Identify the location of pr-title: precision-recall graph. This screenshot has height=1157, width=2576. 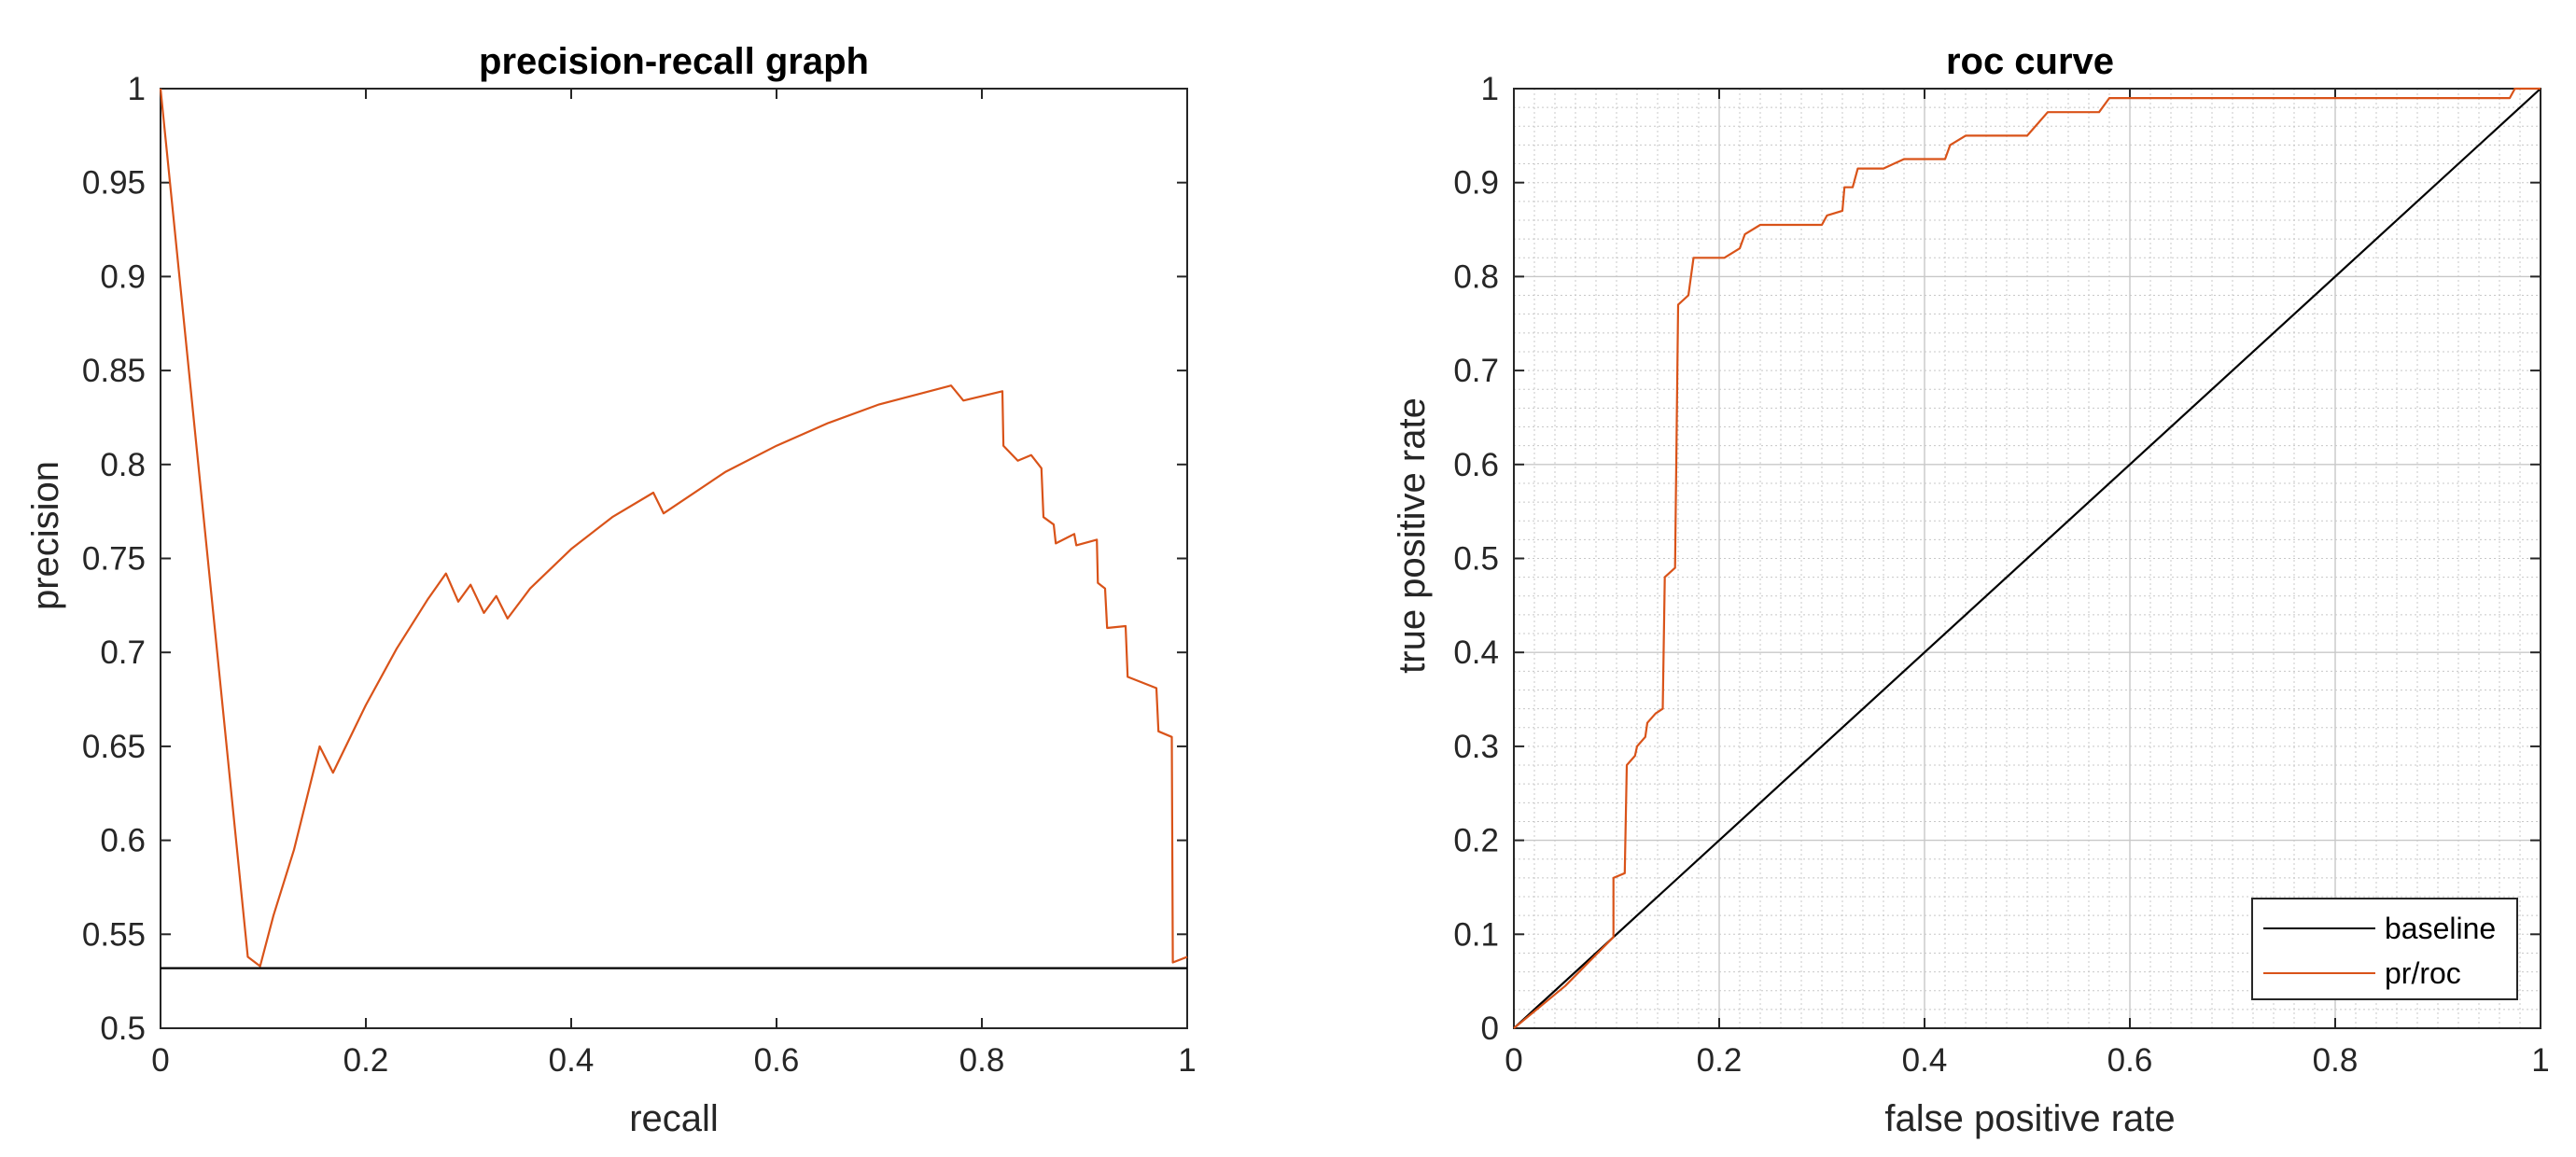
(674, 62).